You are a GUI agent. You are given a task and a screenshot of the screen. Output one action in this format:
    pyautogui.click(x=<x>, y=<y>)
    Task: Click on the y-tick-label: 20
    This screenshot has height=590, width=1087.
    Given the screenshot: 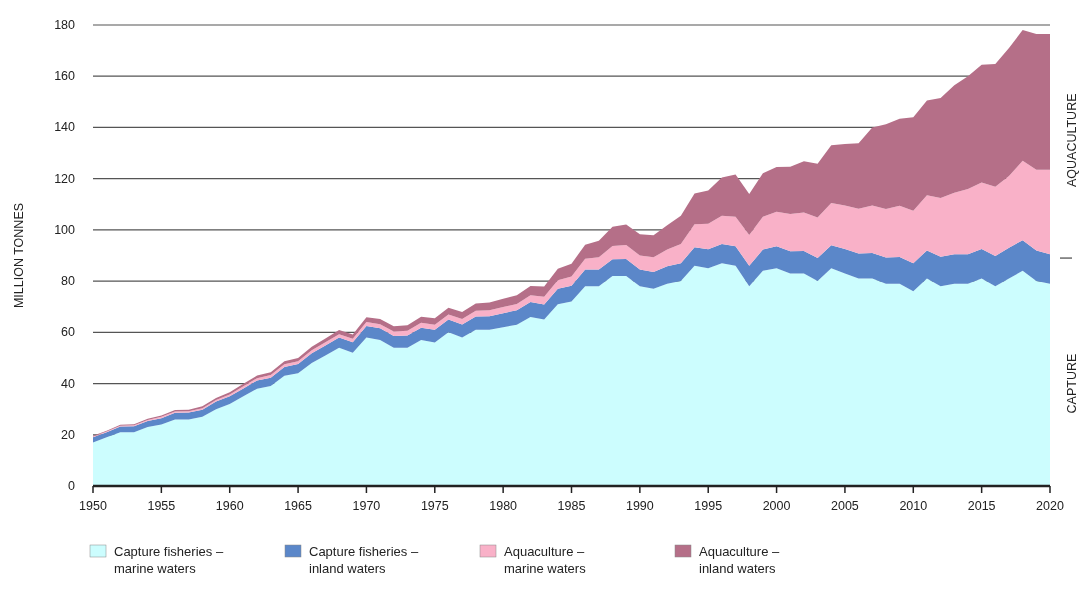 What is the action you would take?
    pyautogui.click(x=68, y=434)
    